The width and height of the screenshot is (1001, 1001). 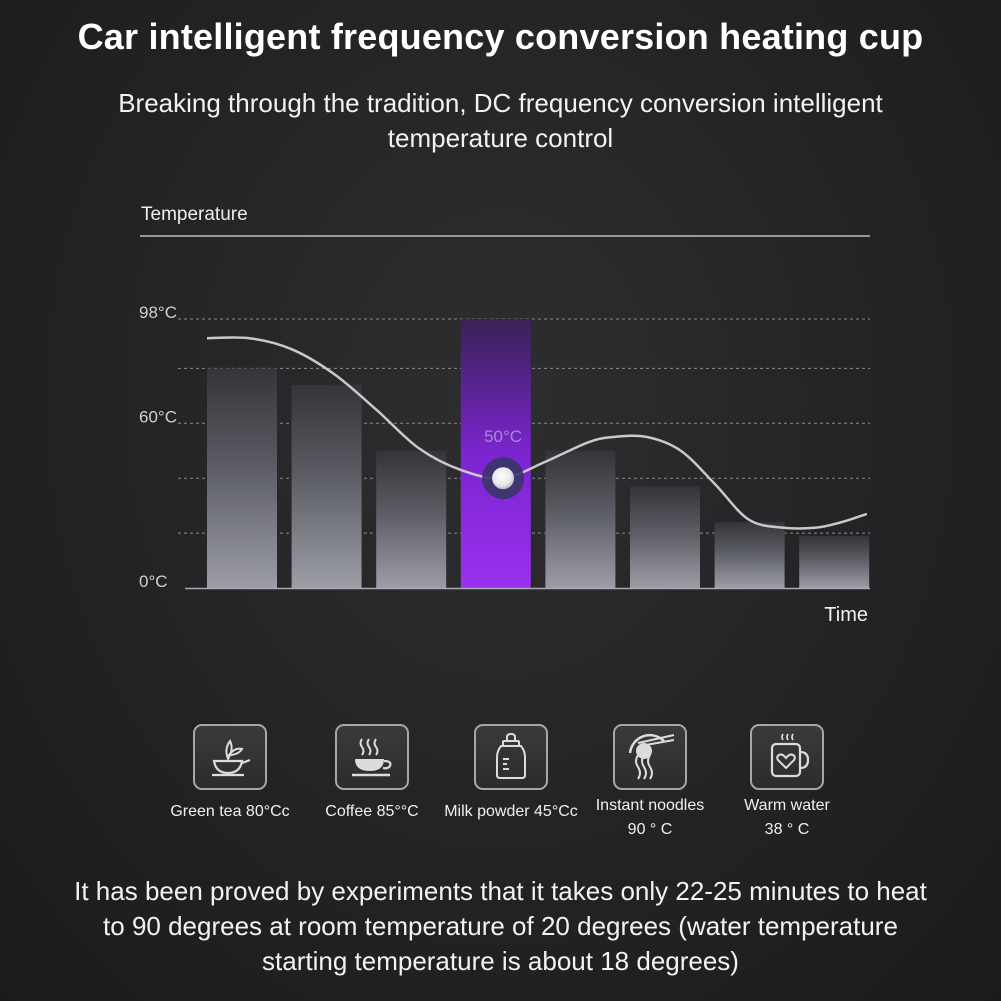 What do you see at coordinates (846, 615) in the screenshot?
I see `x-axis-label: Time` at bounding box center [846, 615].